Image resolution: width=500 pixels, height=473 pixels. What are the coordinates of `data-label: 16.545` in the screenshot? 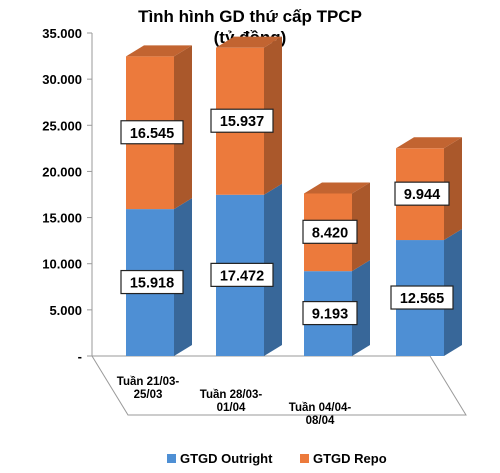 It's located at (152, 134).